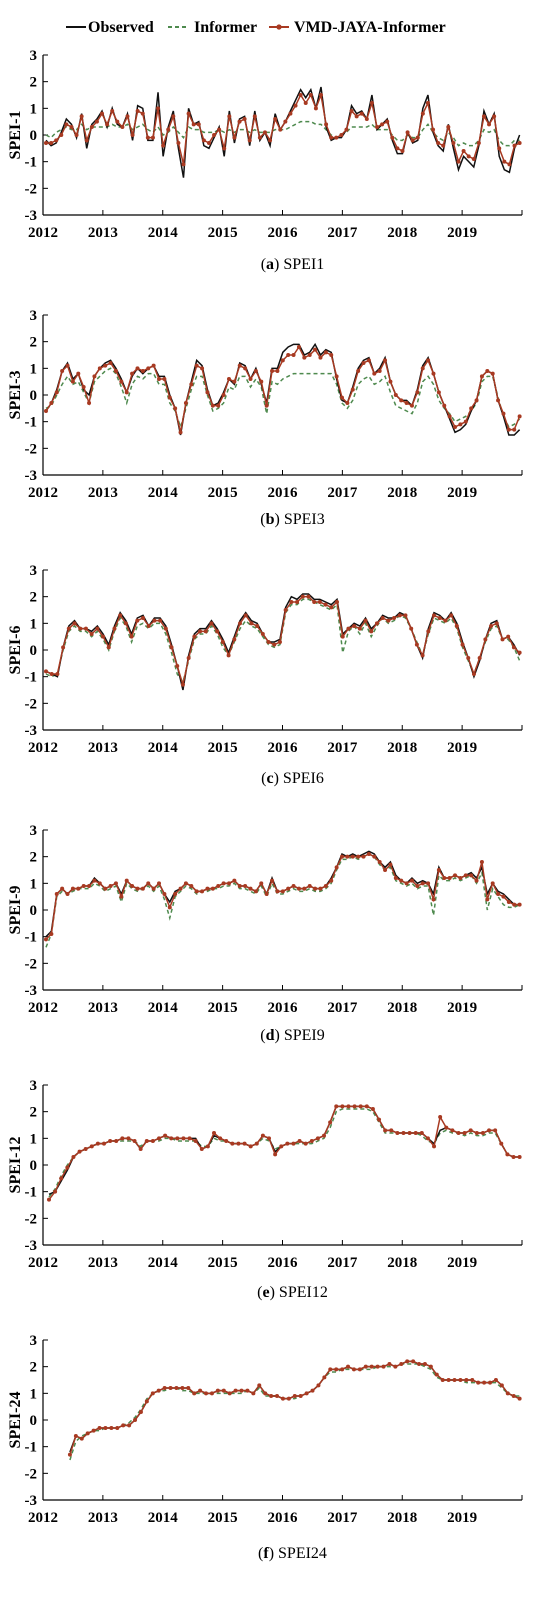 This screenshot has width=550, height=1602. Describe the element at coordinates (342, 1263) in the screenshot. I see `x-tick-label: 2017` at that location.